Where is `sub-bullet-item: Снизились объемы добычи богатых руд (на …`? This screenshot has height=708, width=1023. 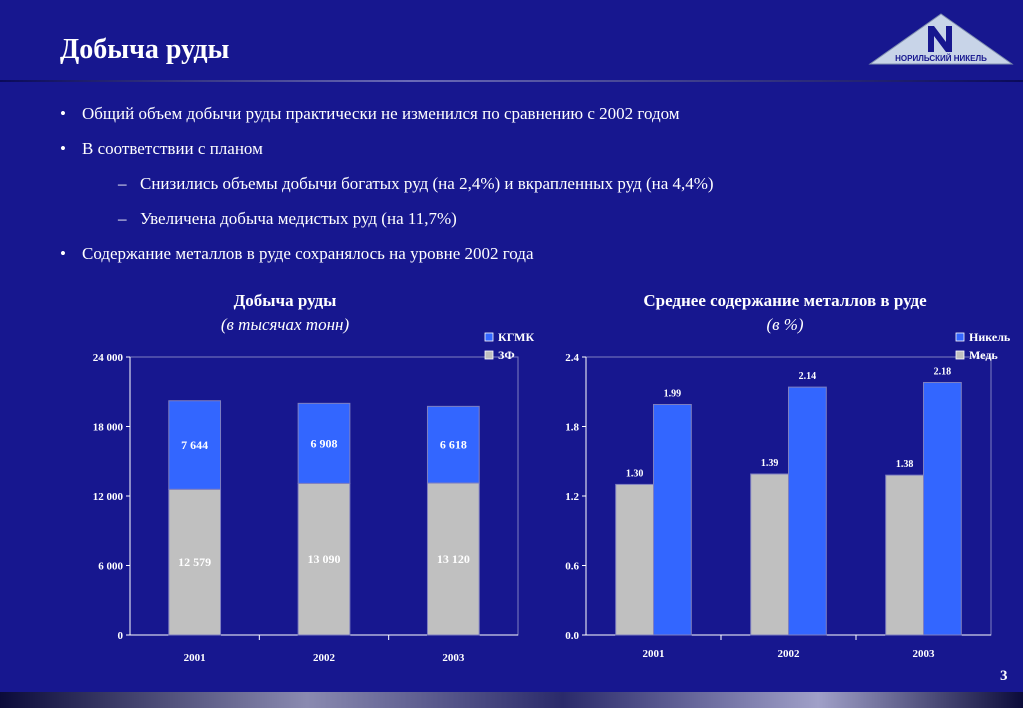 sub-bullet-item: Снизились объемы добычи богатых руд (на … is located at coordinates (528, 183).